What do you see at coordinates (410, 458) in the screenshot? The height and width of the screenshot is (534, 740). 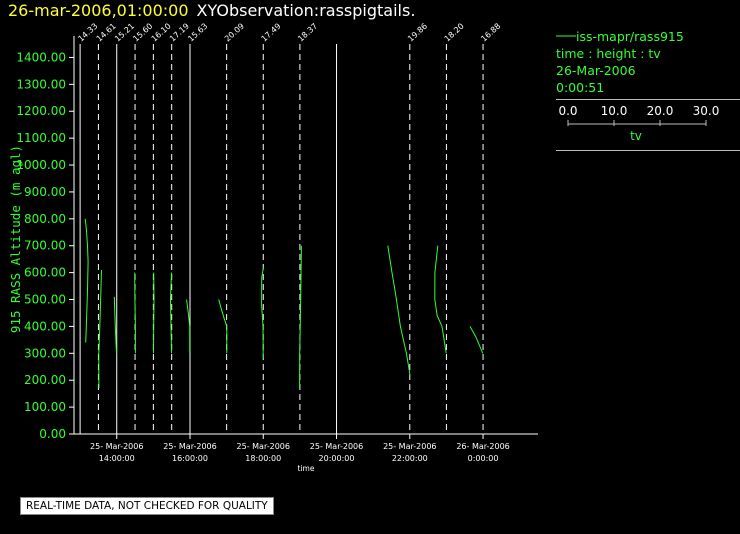 I see `x-tick-label: 22:00:00` at bounding box center [410, 458].